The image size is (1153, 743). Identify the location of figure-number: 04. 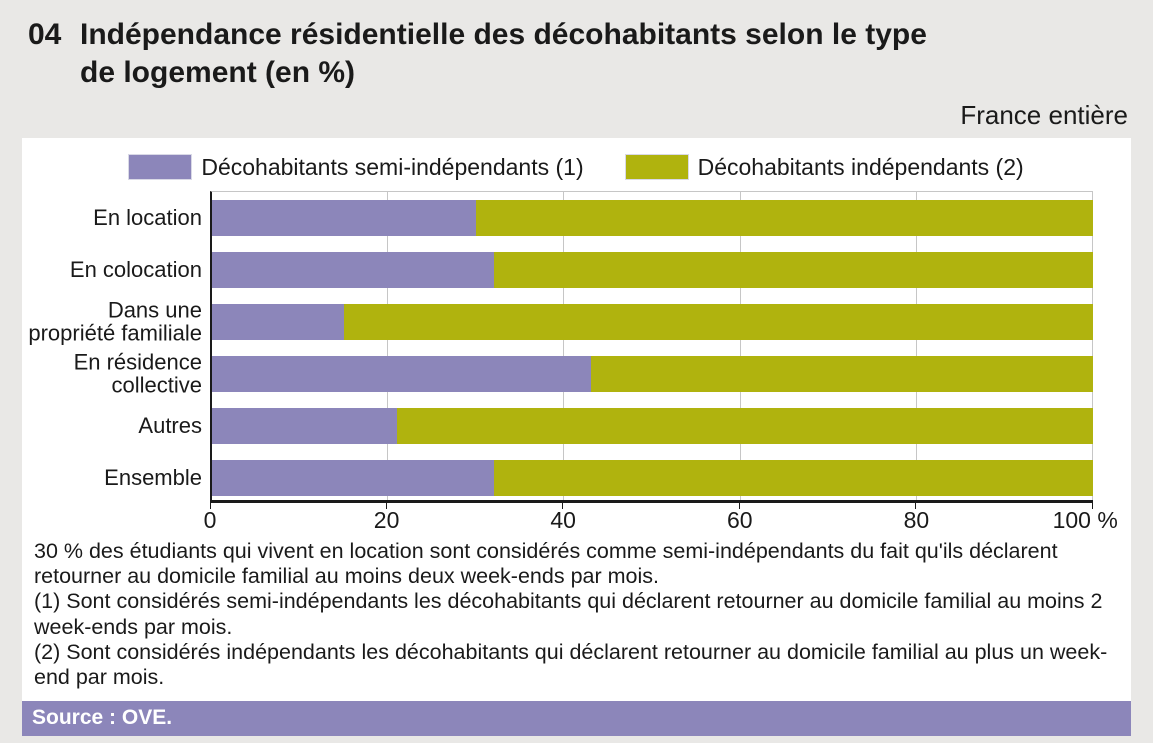
(45, 34).